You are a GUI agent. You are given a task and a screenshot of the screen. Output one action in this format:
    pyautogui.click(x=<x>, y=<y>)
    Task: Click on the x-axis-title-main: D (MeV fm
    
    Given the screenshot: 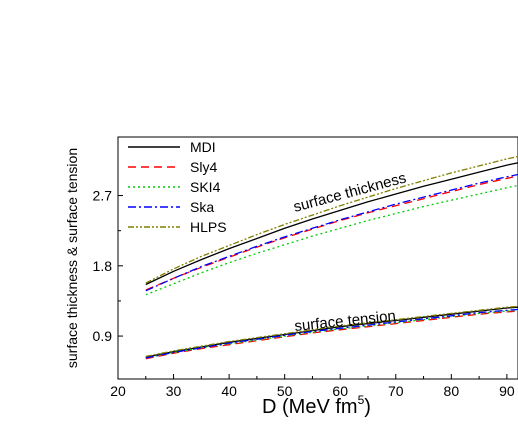 What is the action you would take?
    pyautogui.click(x=310, y=407)
    